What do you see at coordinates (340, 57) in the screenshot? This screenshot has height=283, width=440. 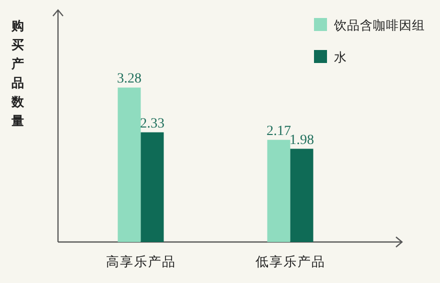 I see `legend-label: 水` at bounding box center [340, 57].